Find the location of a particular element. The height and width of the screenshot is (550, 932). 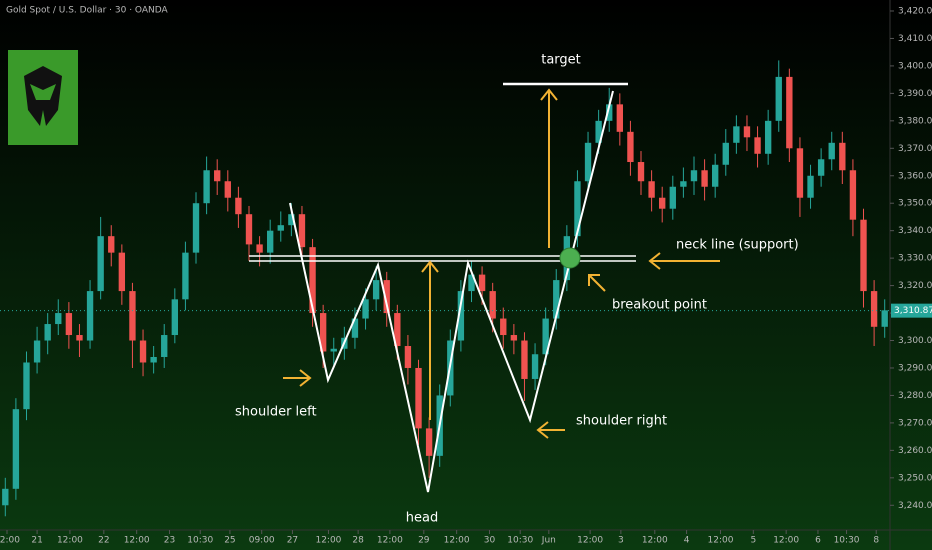

y-tick-label: 3,260.00 is located at coordinates (915, 451).